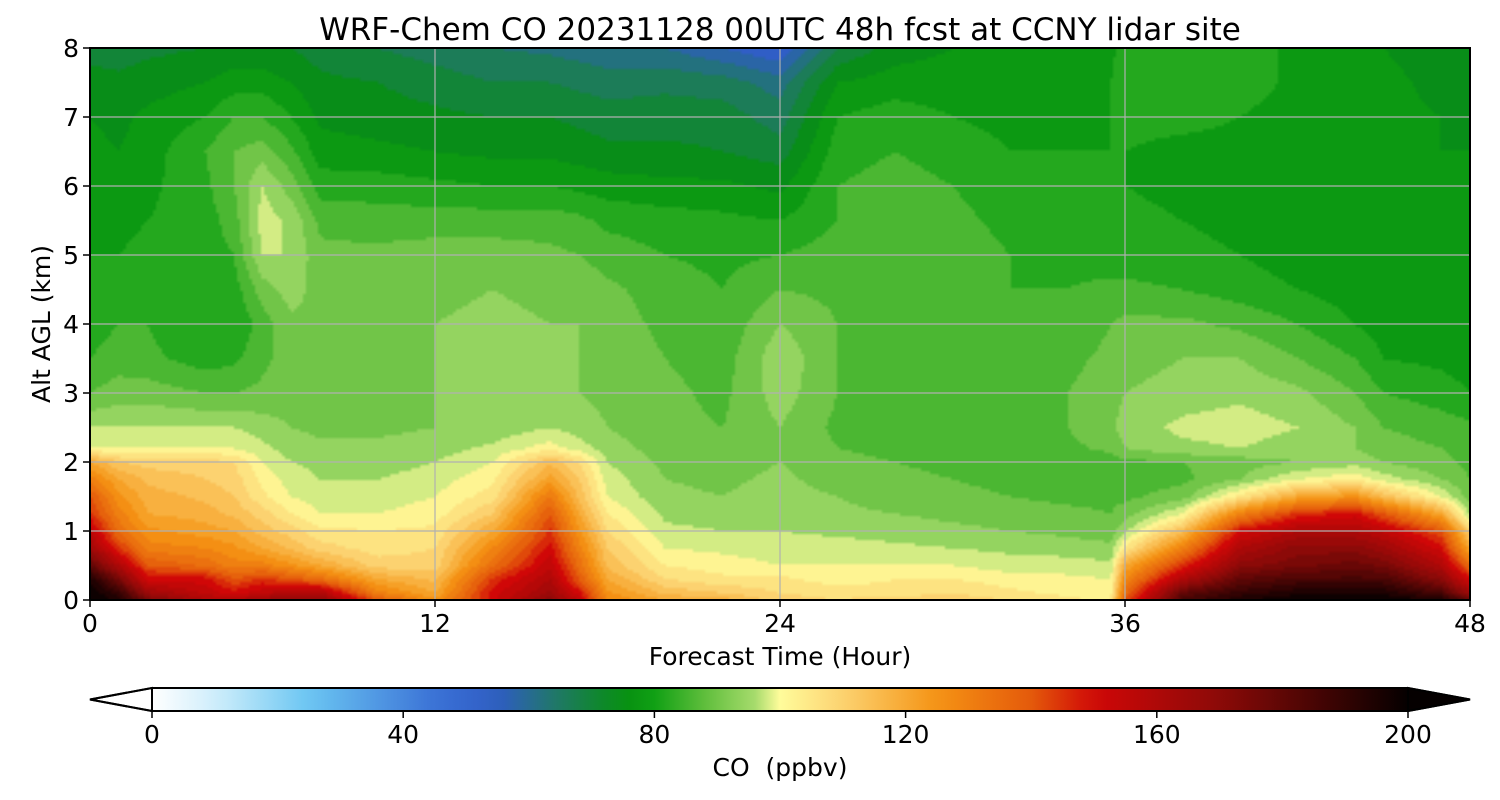  I want to click on x-tick-label: 12, so click(435, 623).